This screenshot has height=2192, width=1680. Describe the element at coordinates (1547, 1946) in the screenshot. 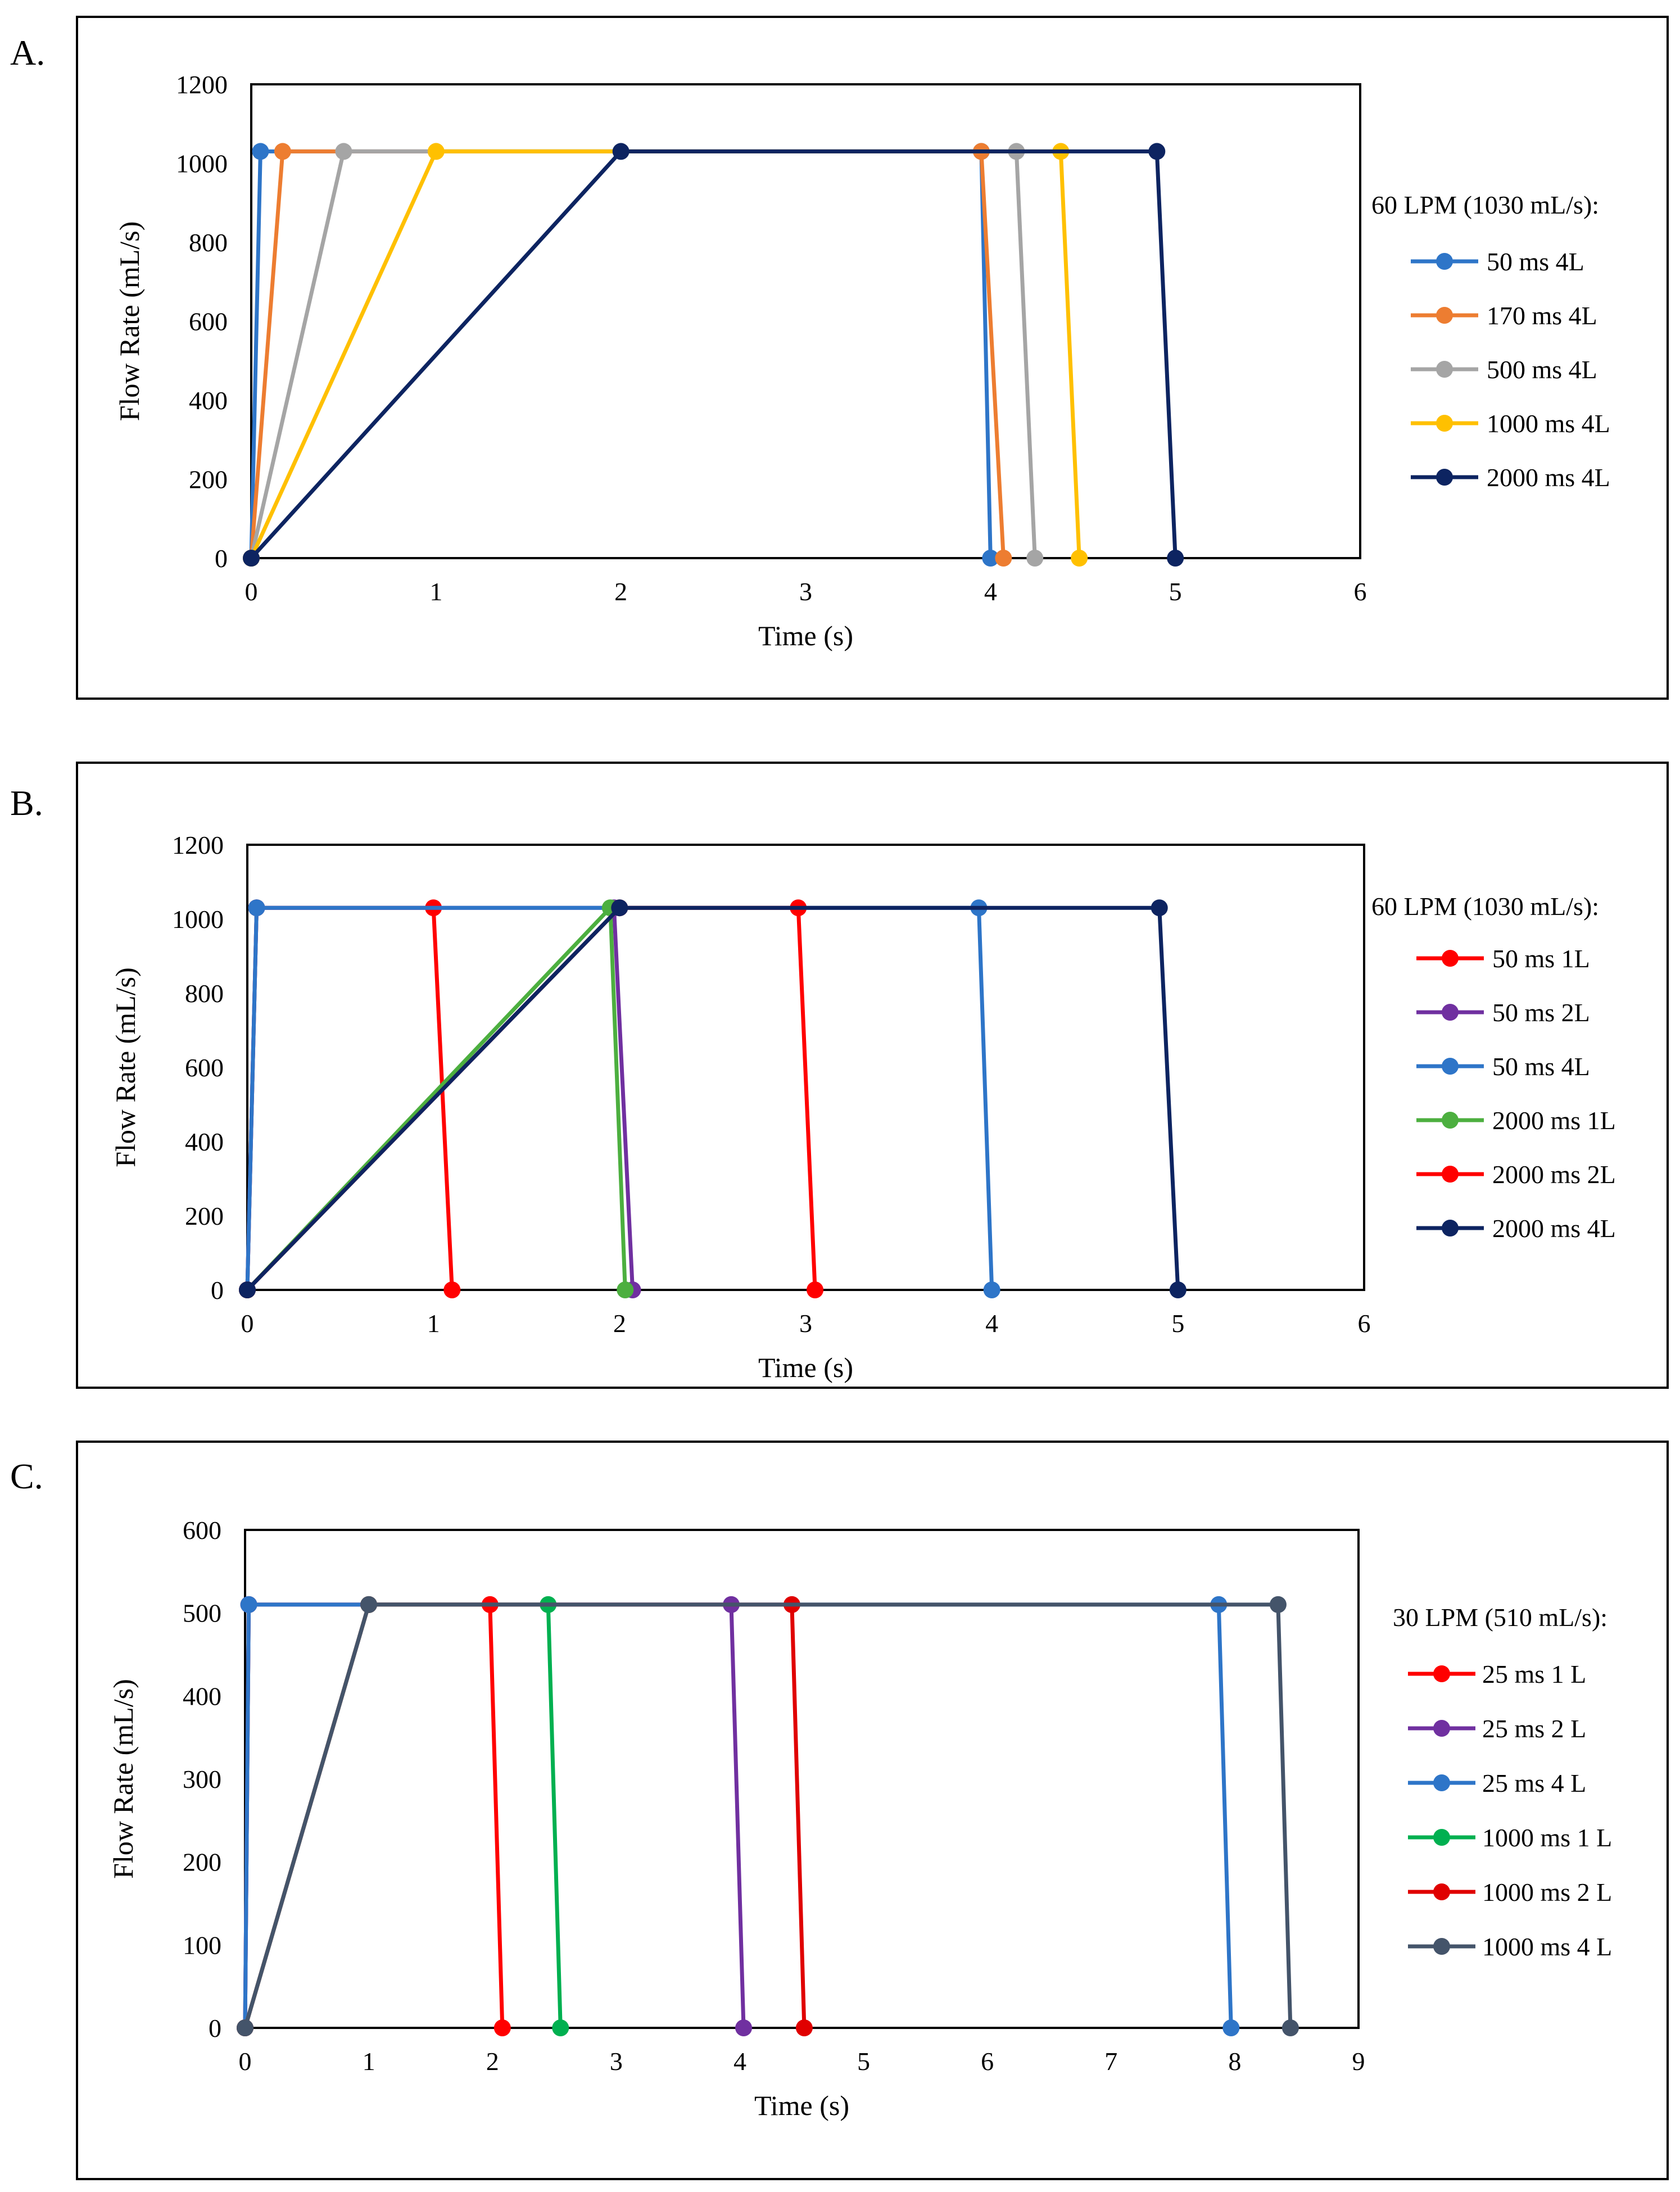

I see `legend-entry: 1000 ms 4 L` at that location.